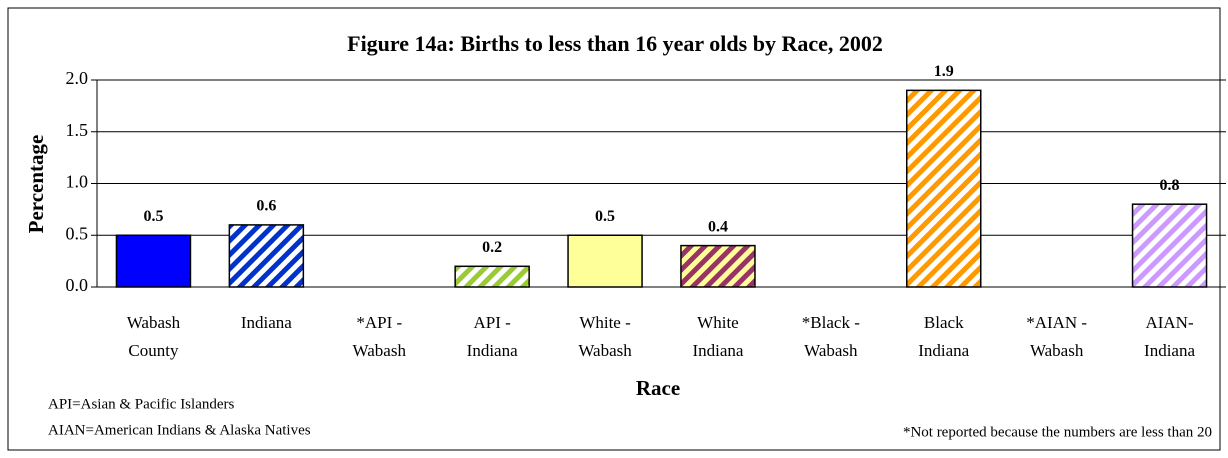  What do you see at coordinates (153, 350) in the screenshot?
I see `x-tick-label: County` at bounding box center [153, 350].